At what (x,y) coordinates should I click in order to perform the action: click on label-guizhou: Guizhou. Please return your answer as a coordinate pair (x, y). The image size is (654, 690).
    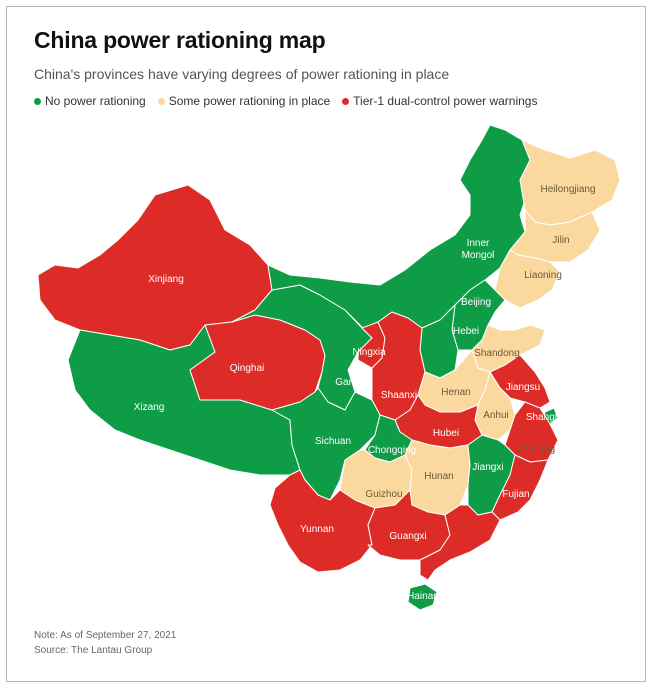
    Looking at the image, I should click on (383, 494).